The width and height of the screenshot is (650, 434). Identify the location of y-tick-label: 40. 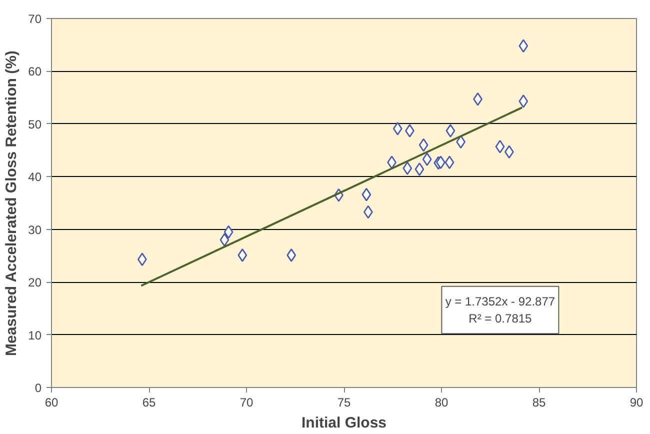
(35, 177).